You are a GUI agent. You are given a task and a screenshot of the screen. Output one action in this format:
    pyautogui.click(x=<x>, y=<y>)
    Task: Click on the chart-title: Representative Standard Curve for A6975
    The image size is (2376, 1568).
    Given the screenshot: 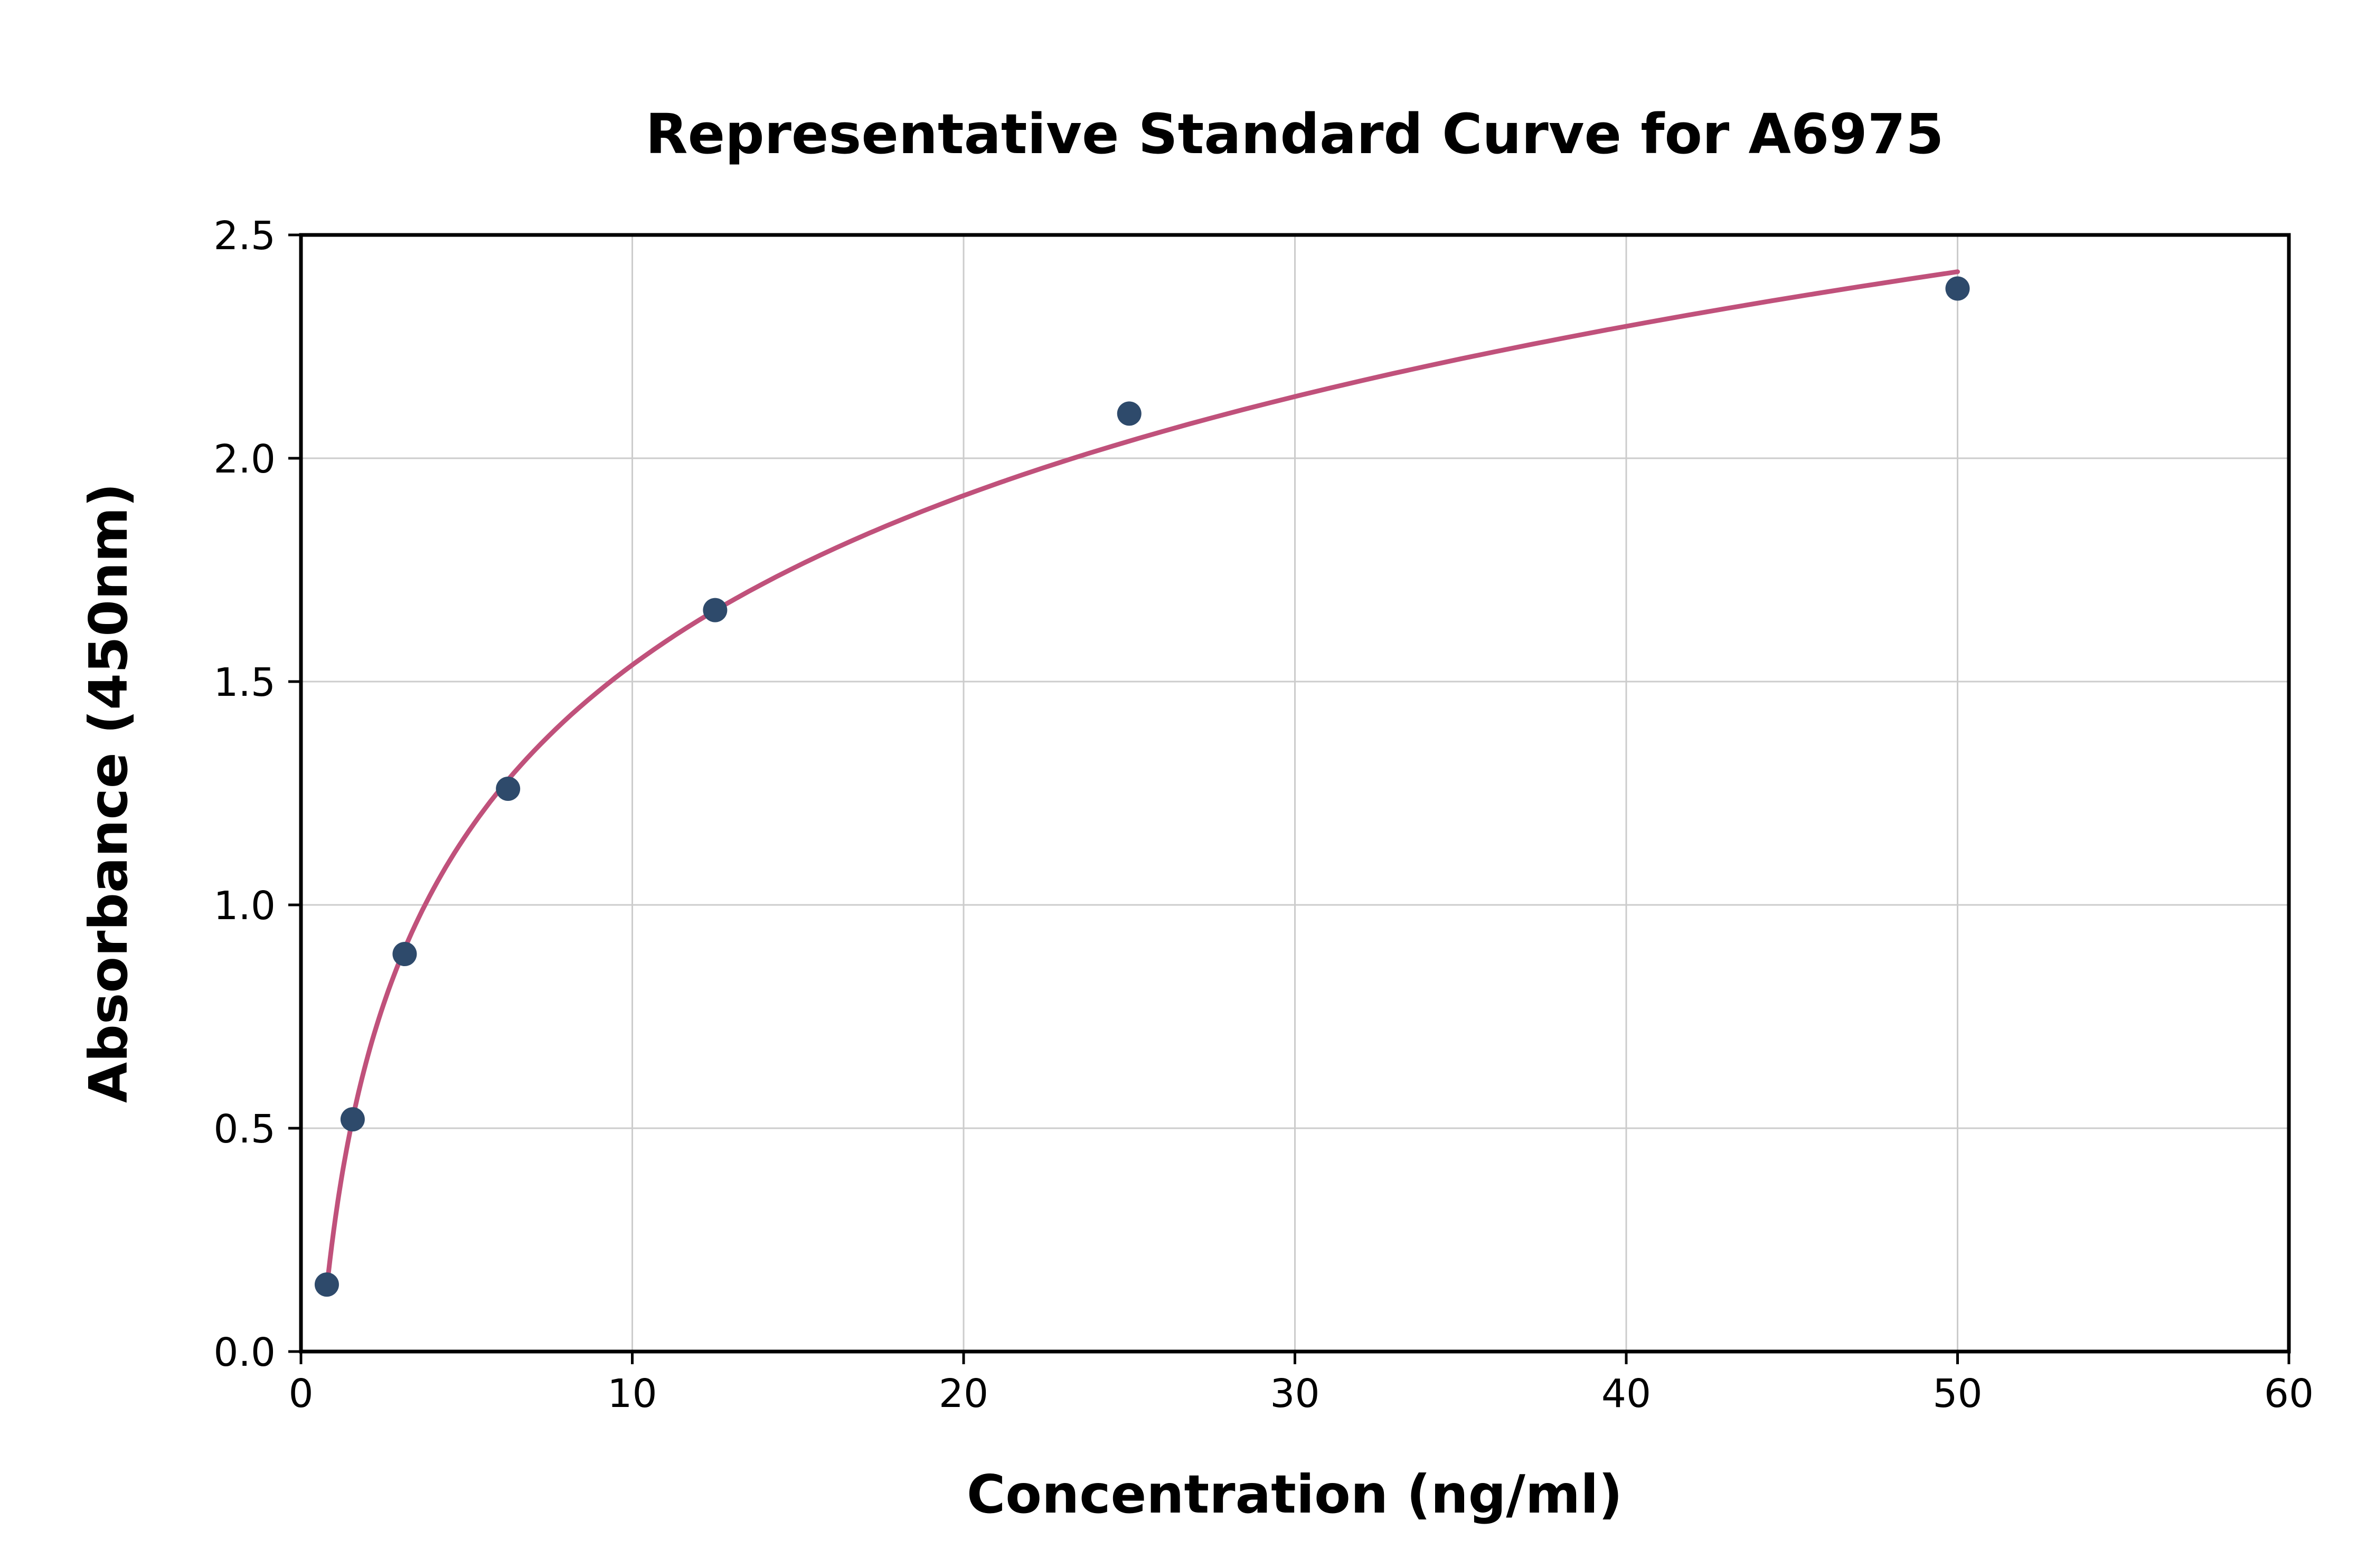 What is the action you would take?
    pyautogui.click(x=1295, y=134)
    